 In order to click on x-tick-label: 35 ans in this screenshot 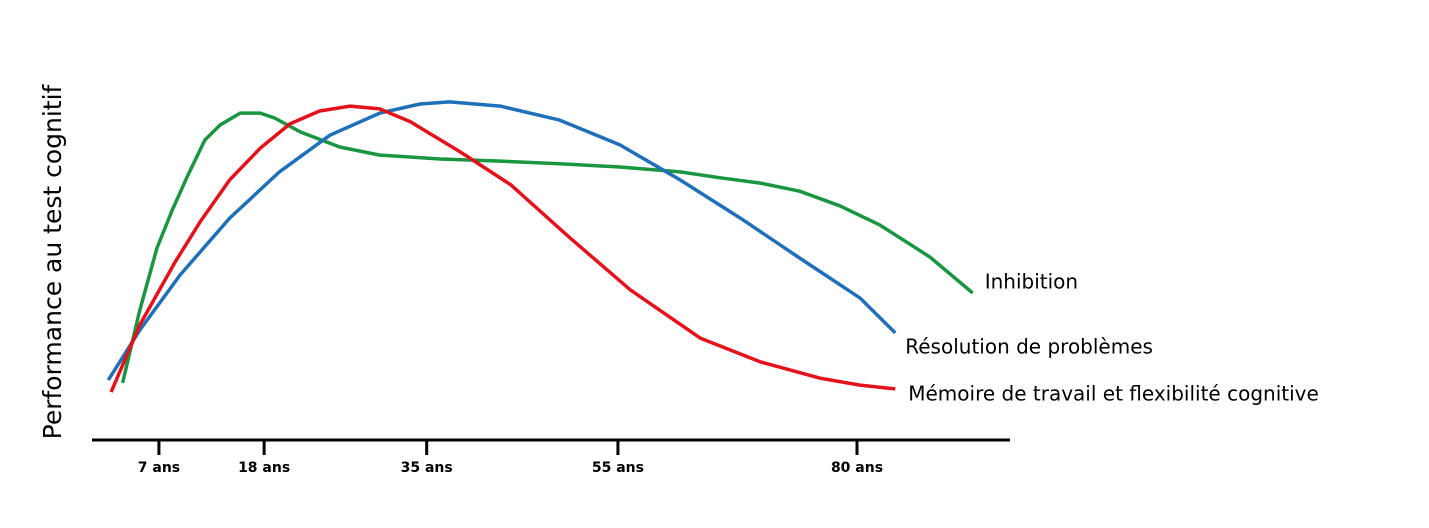, I will do `click(427, 468)`.